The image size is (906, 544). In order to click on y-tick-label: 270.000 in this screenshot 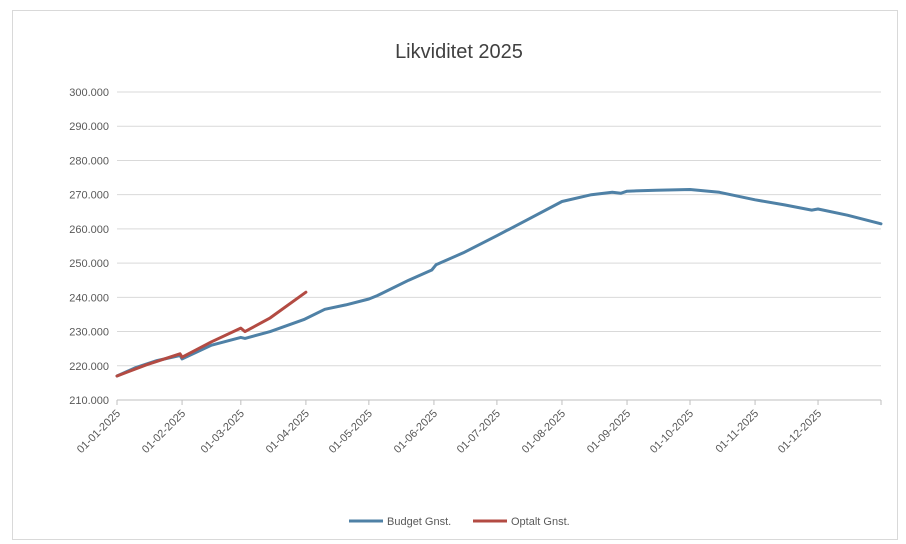, I will do `click(89, 196)`.